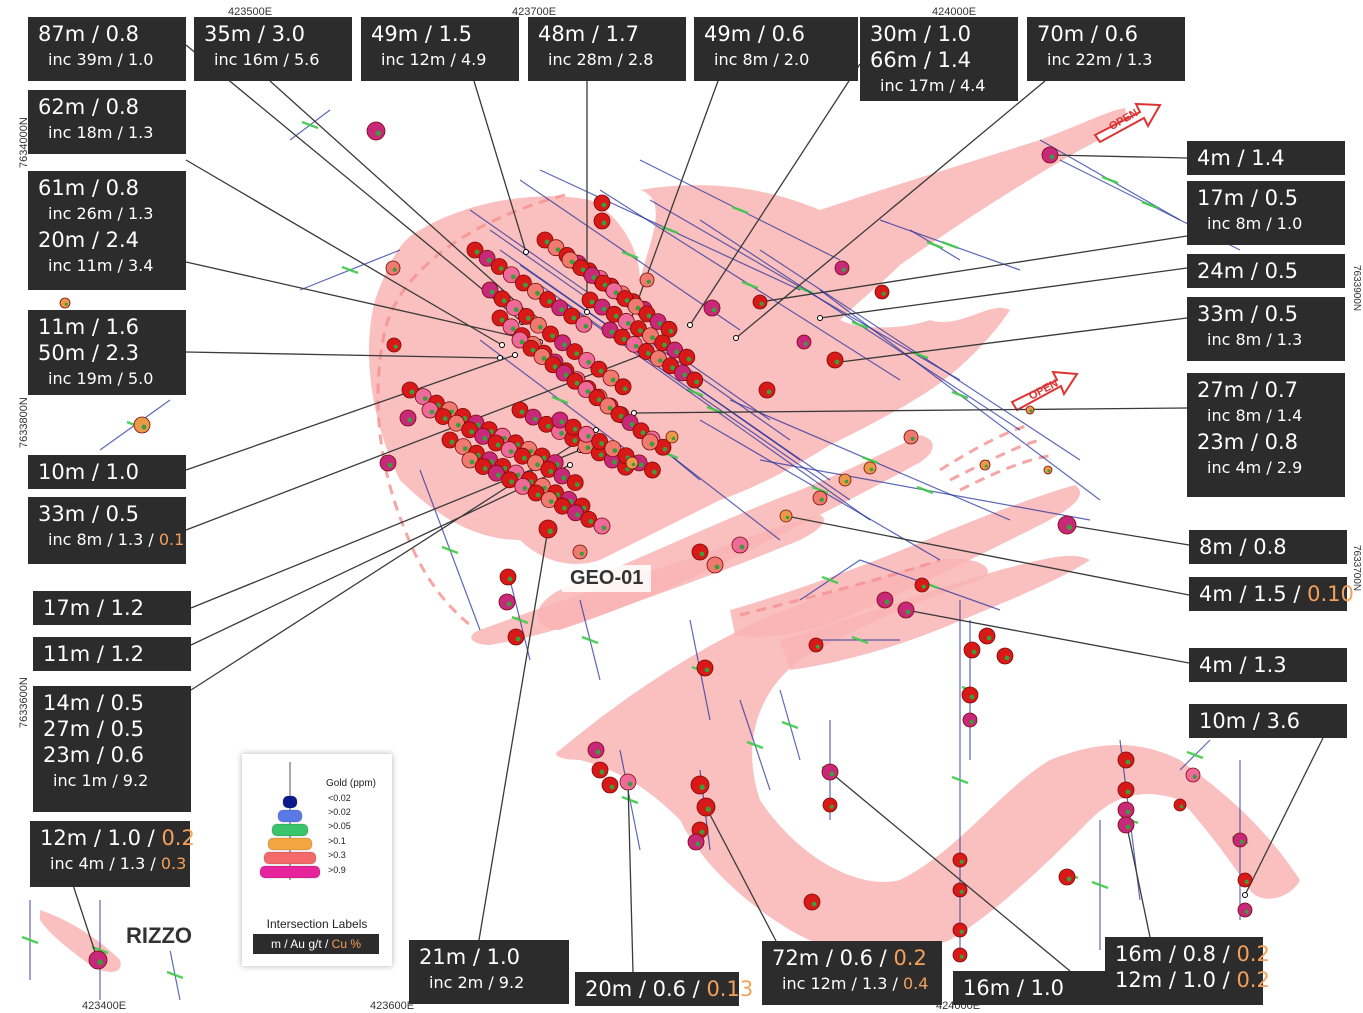 Image resolution: width=1363 pixels, height=1013 pixels. I want to click on intersection-value: 23m / 0.8, so click(1247, 442).